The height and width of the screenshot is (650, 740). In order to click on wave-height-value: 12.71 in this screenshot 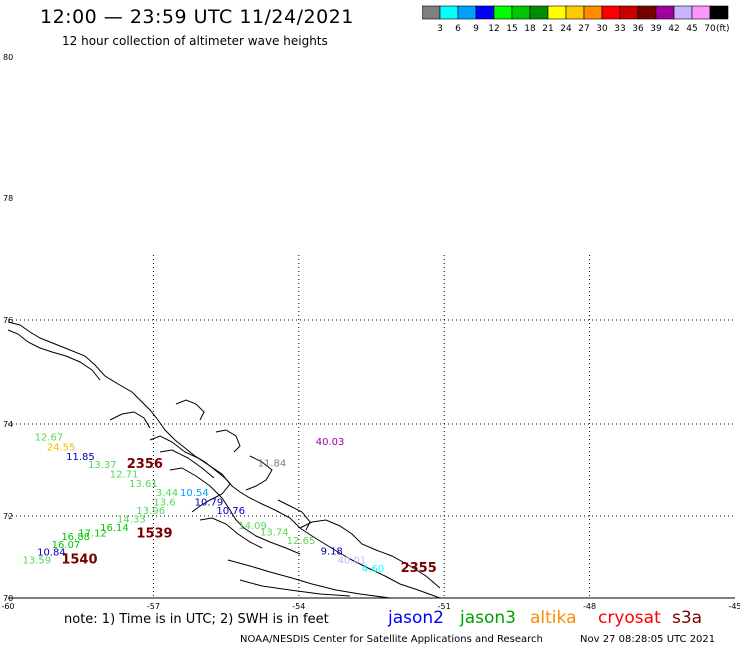, I will do `click(124, 474)`.